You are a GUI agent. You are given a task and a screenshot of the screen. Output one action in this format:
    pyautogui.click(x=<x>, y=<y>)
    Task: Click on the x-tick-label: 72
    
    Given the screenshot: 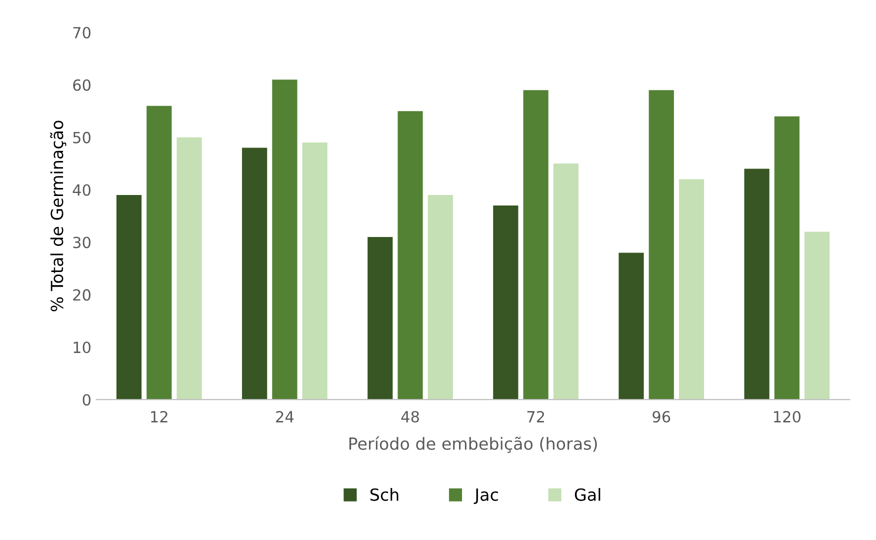 What is the action you would take?
    pyautogui.click(x=535, y=416)
    